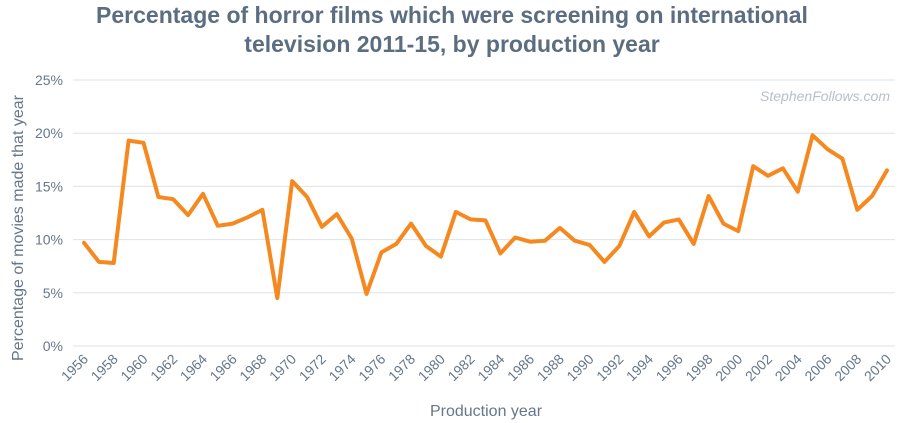 The height and width of the screenshot is (423, 900). What do you see at coordinates (133, 367) in the screenshot?
I see `x-tick-label: 1960` at bounding box center [133, 367].